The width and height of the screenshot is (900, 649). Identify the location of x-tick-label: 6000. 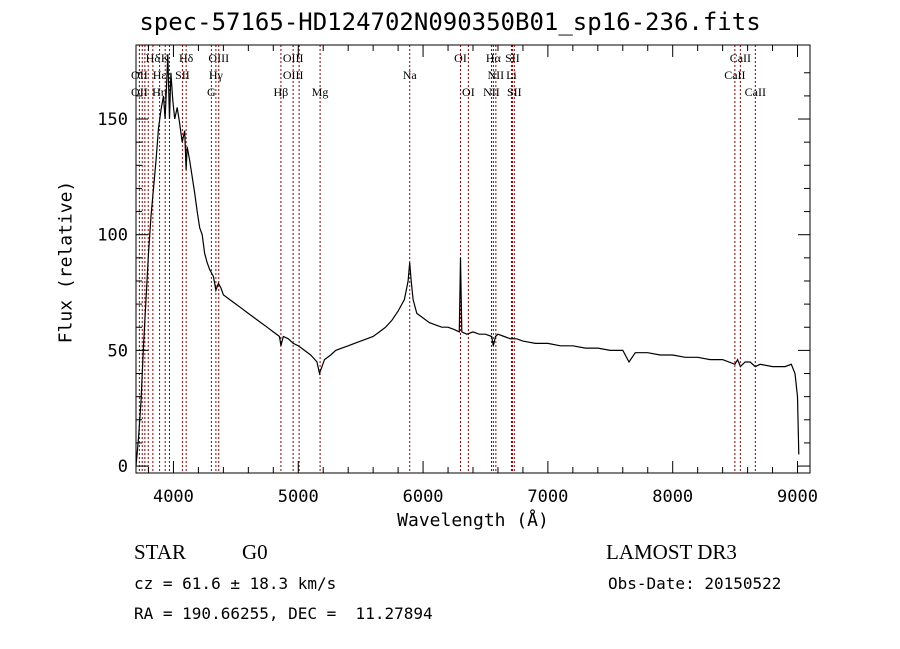
(423, 497).